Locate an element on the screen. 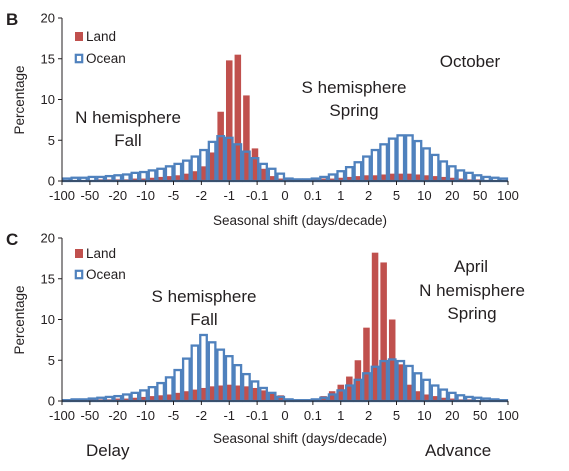  panel-b-x-tick-label: -10 is located at coordinates (145, 195).